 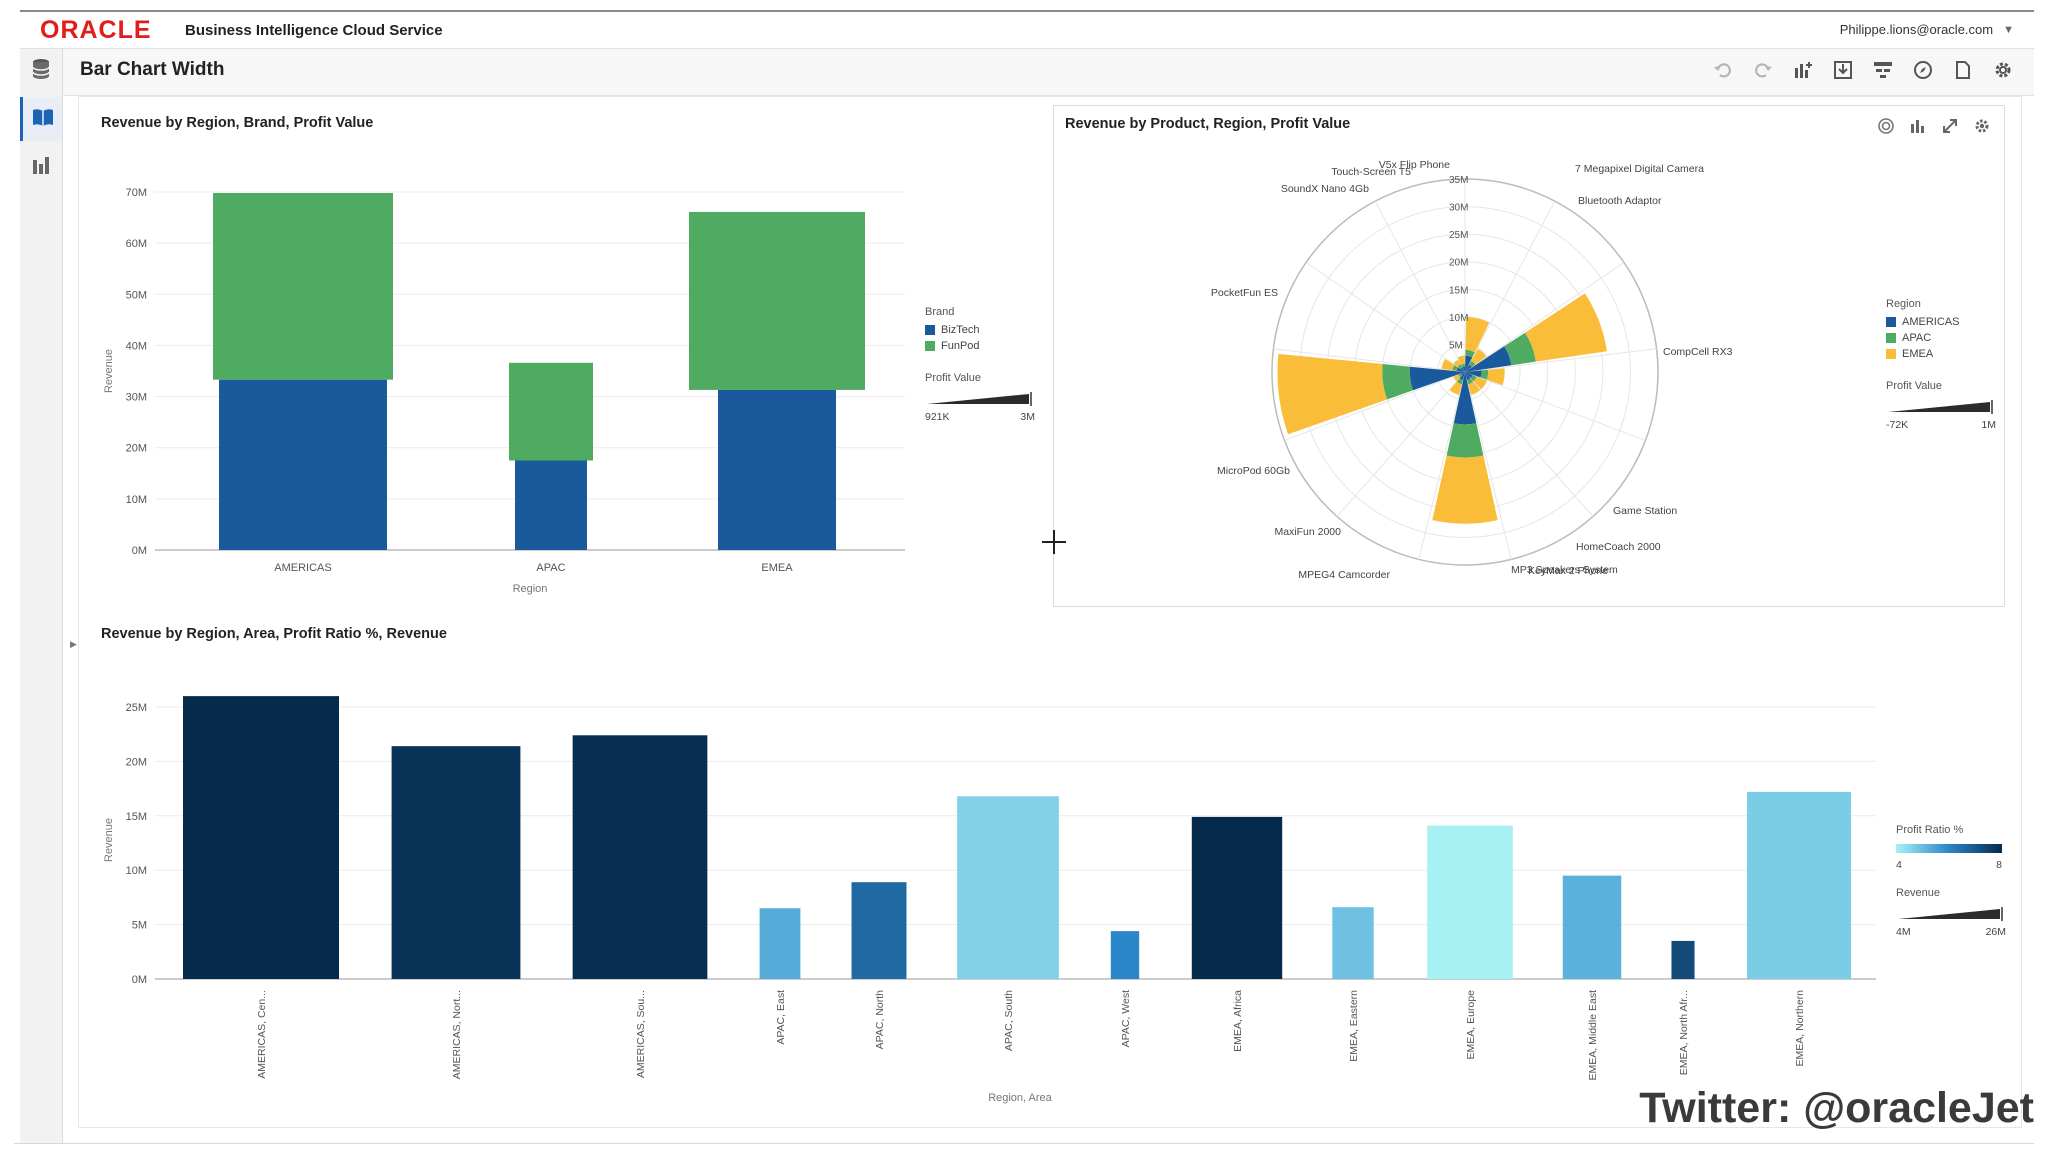 I want to click on compass-icon, so click(x=1923, y=70).